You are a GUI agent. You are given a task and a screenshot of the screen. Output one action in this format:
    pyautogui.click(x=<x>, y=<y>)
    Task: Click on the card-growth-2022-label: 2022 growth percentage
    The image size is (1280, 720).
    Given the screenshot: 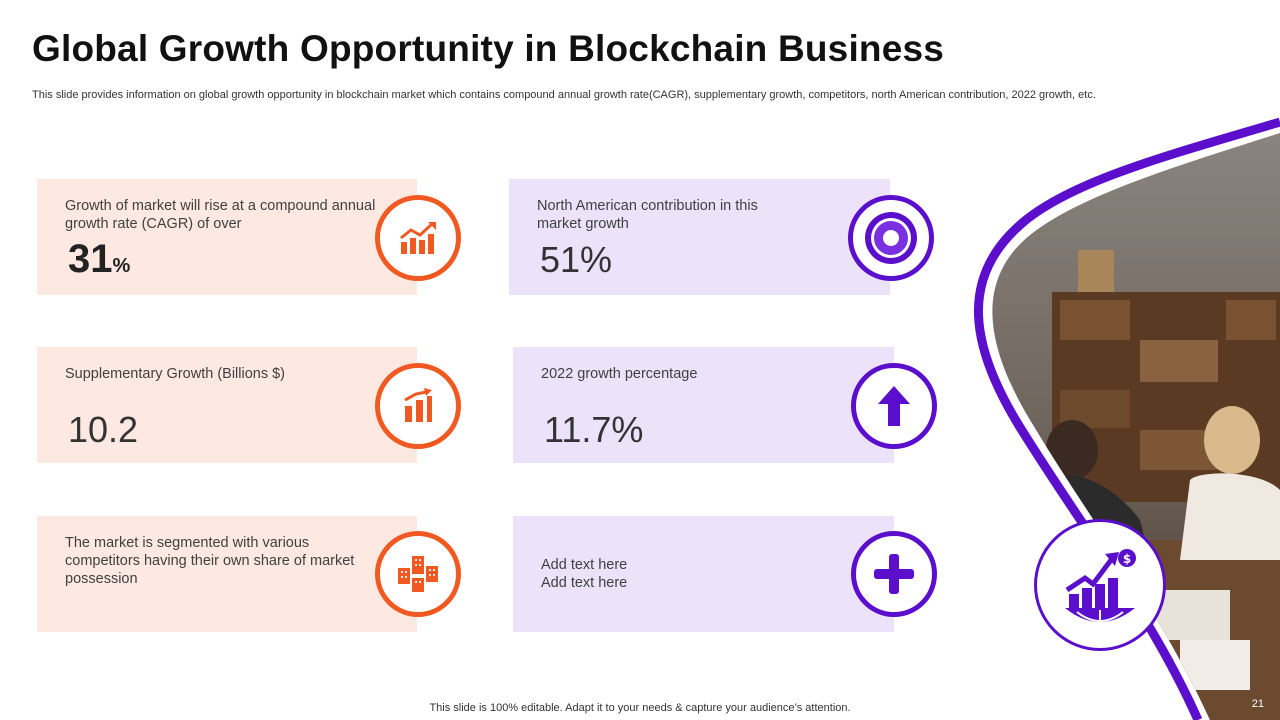 What is the action you would take?
    pyautogui.click(x=619, y=374)
    